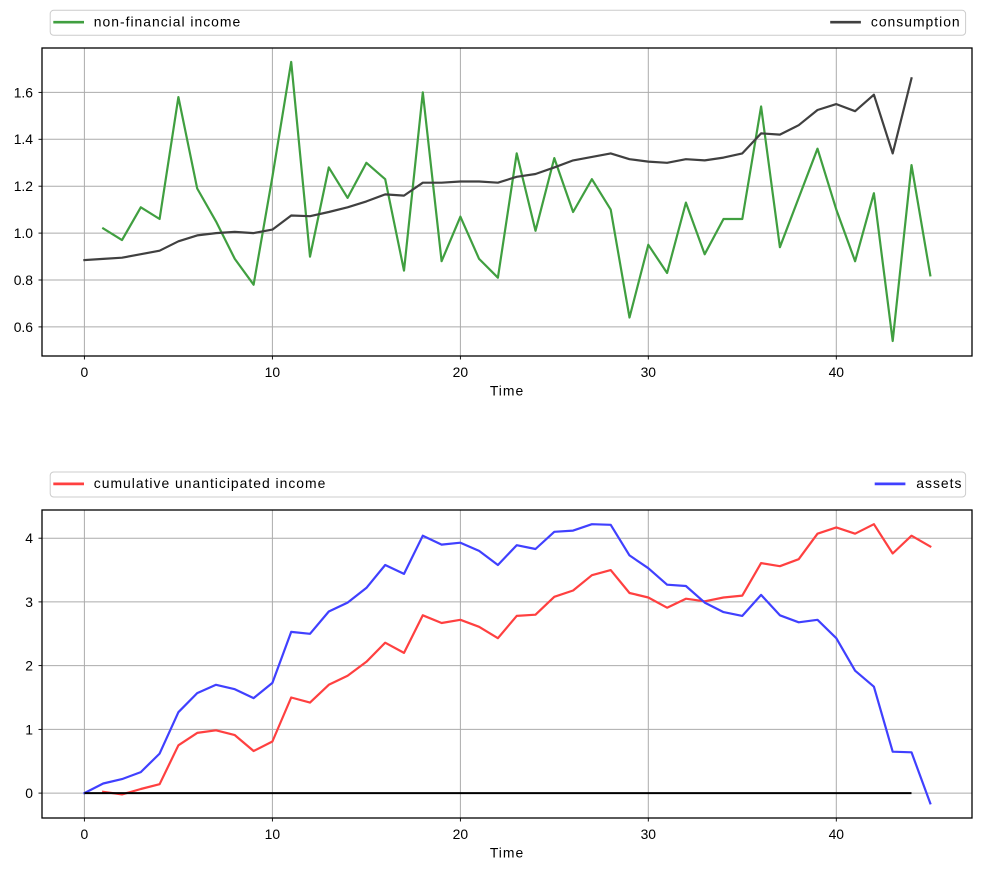 The width and height of the screenshot is (981, 876). What do you see at coordinates (210, 483) in the screenshot?
I see `svg-text:cumulative unanticipated incom: cumulative unanticipated income` at bounding box center [210, 483].